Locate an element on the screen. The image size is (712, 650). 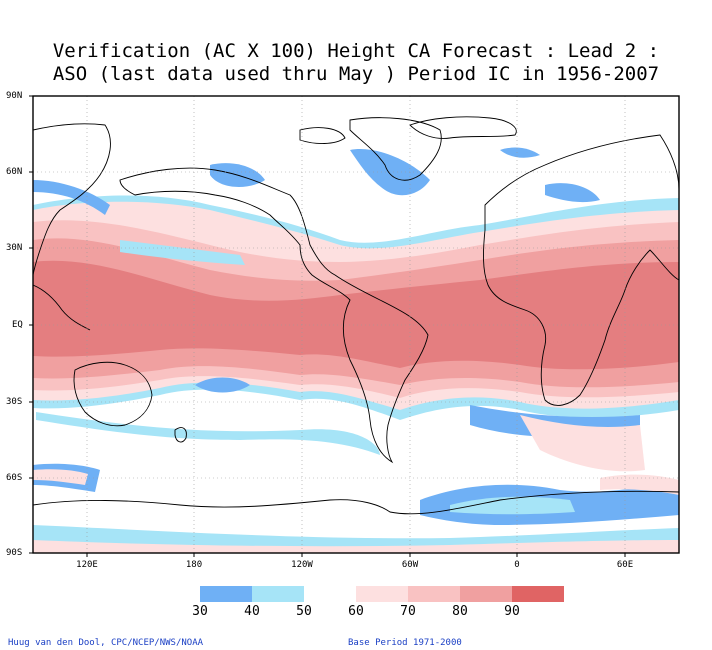
lat-label-90n: 90N is located at coordinates (14, 96).